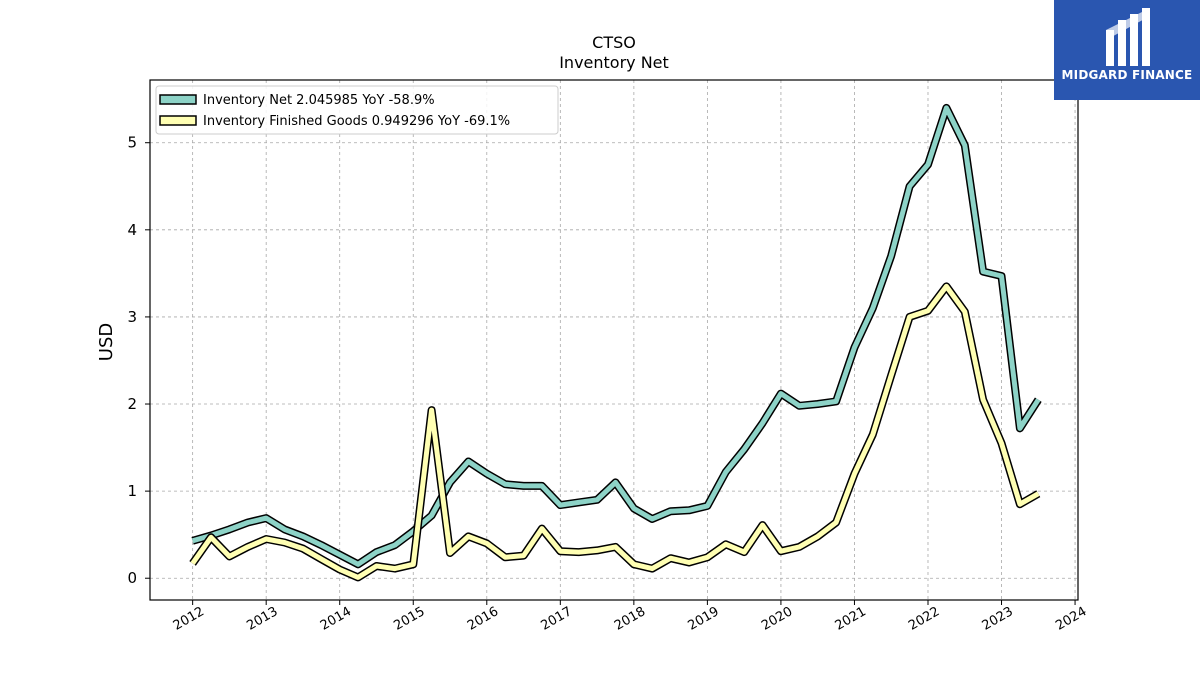 This screenshot has width=1200, height=675. What do you see at coordinates (189, 619) in the screenshot?
I see `x-tick-label: 2012` at bounding box center [189, 619].